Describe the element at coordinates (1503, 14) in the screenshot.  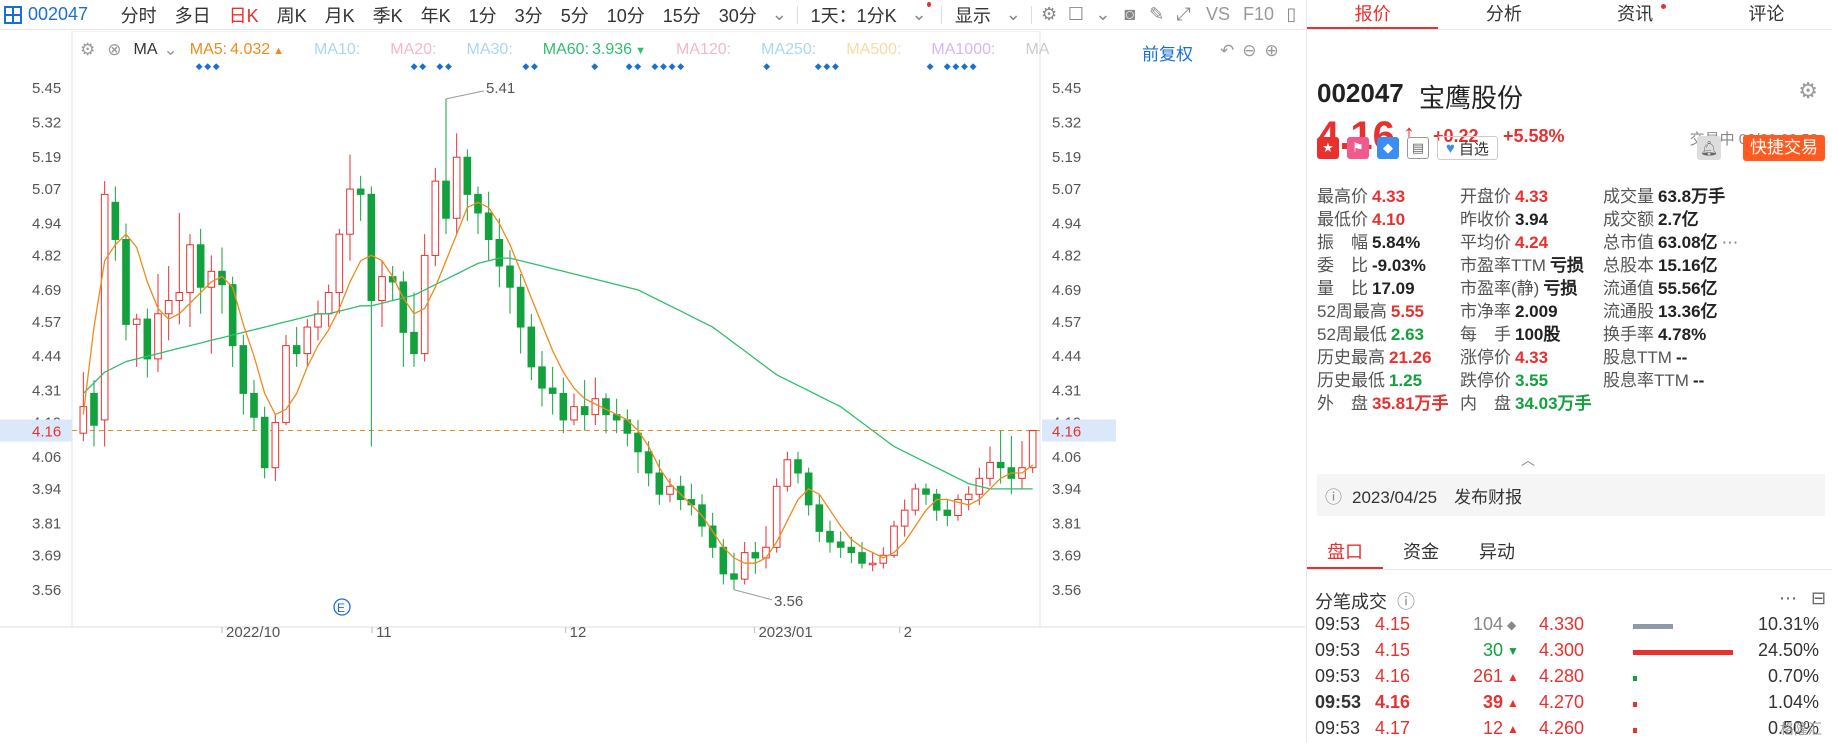
I see `tab-1: 分析` at that location.